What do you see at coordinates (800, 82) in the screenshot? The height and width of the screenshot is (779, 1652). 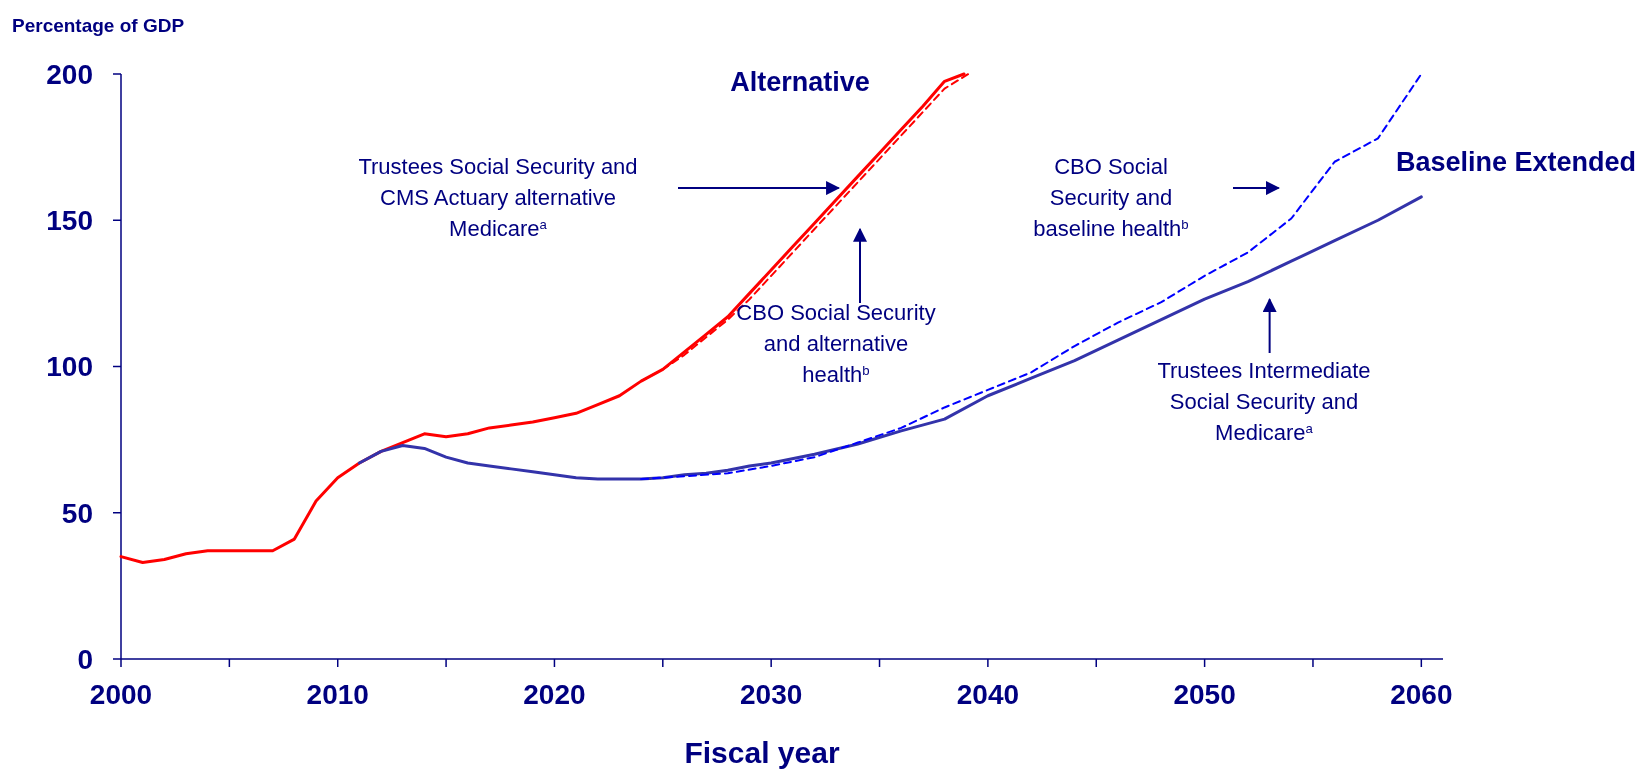 I see `annotation: Alternative` at bounding box center [800, 82].